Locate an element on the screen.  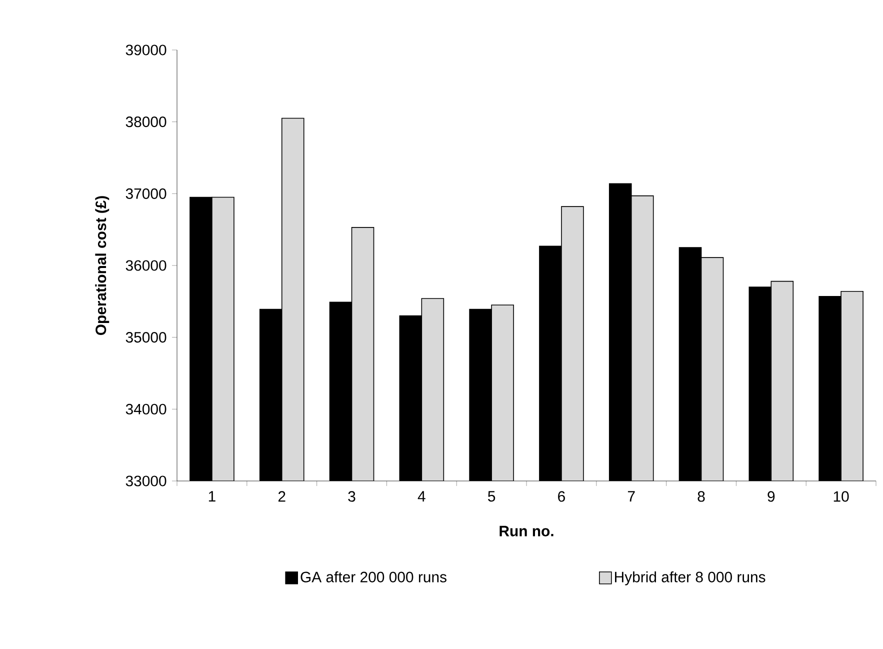
x-tick-label: 8 is located at coordinates (701, 496).